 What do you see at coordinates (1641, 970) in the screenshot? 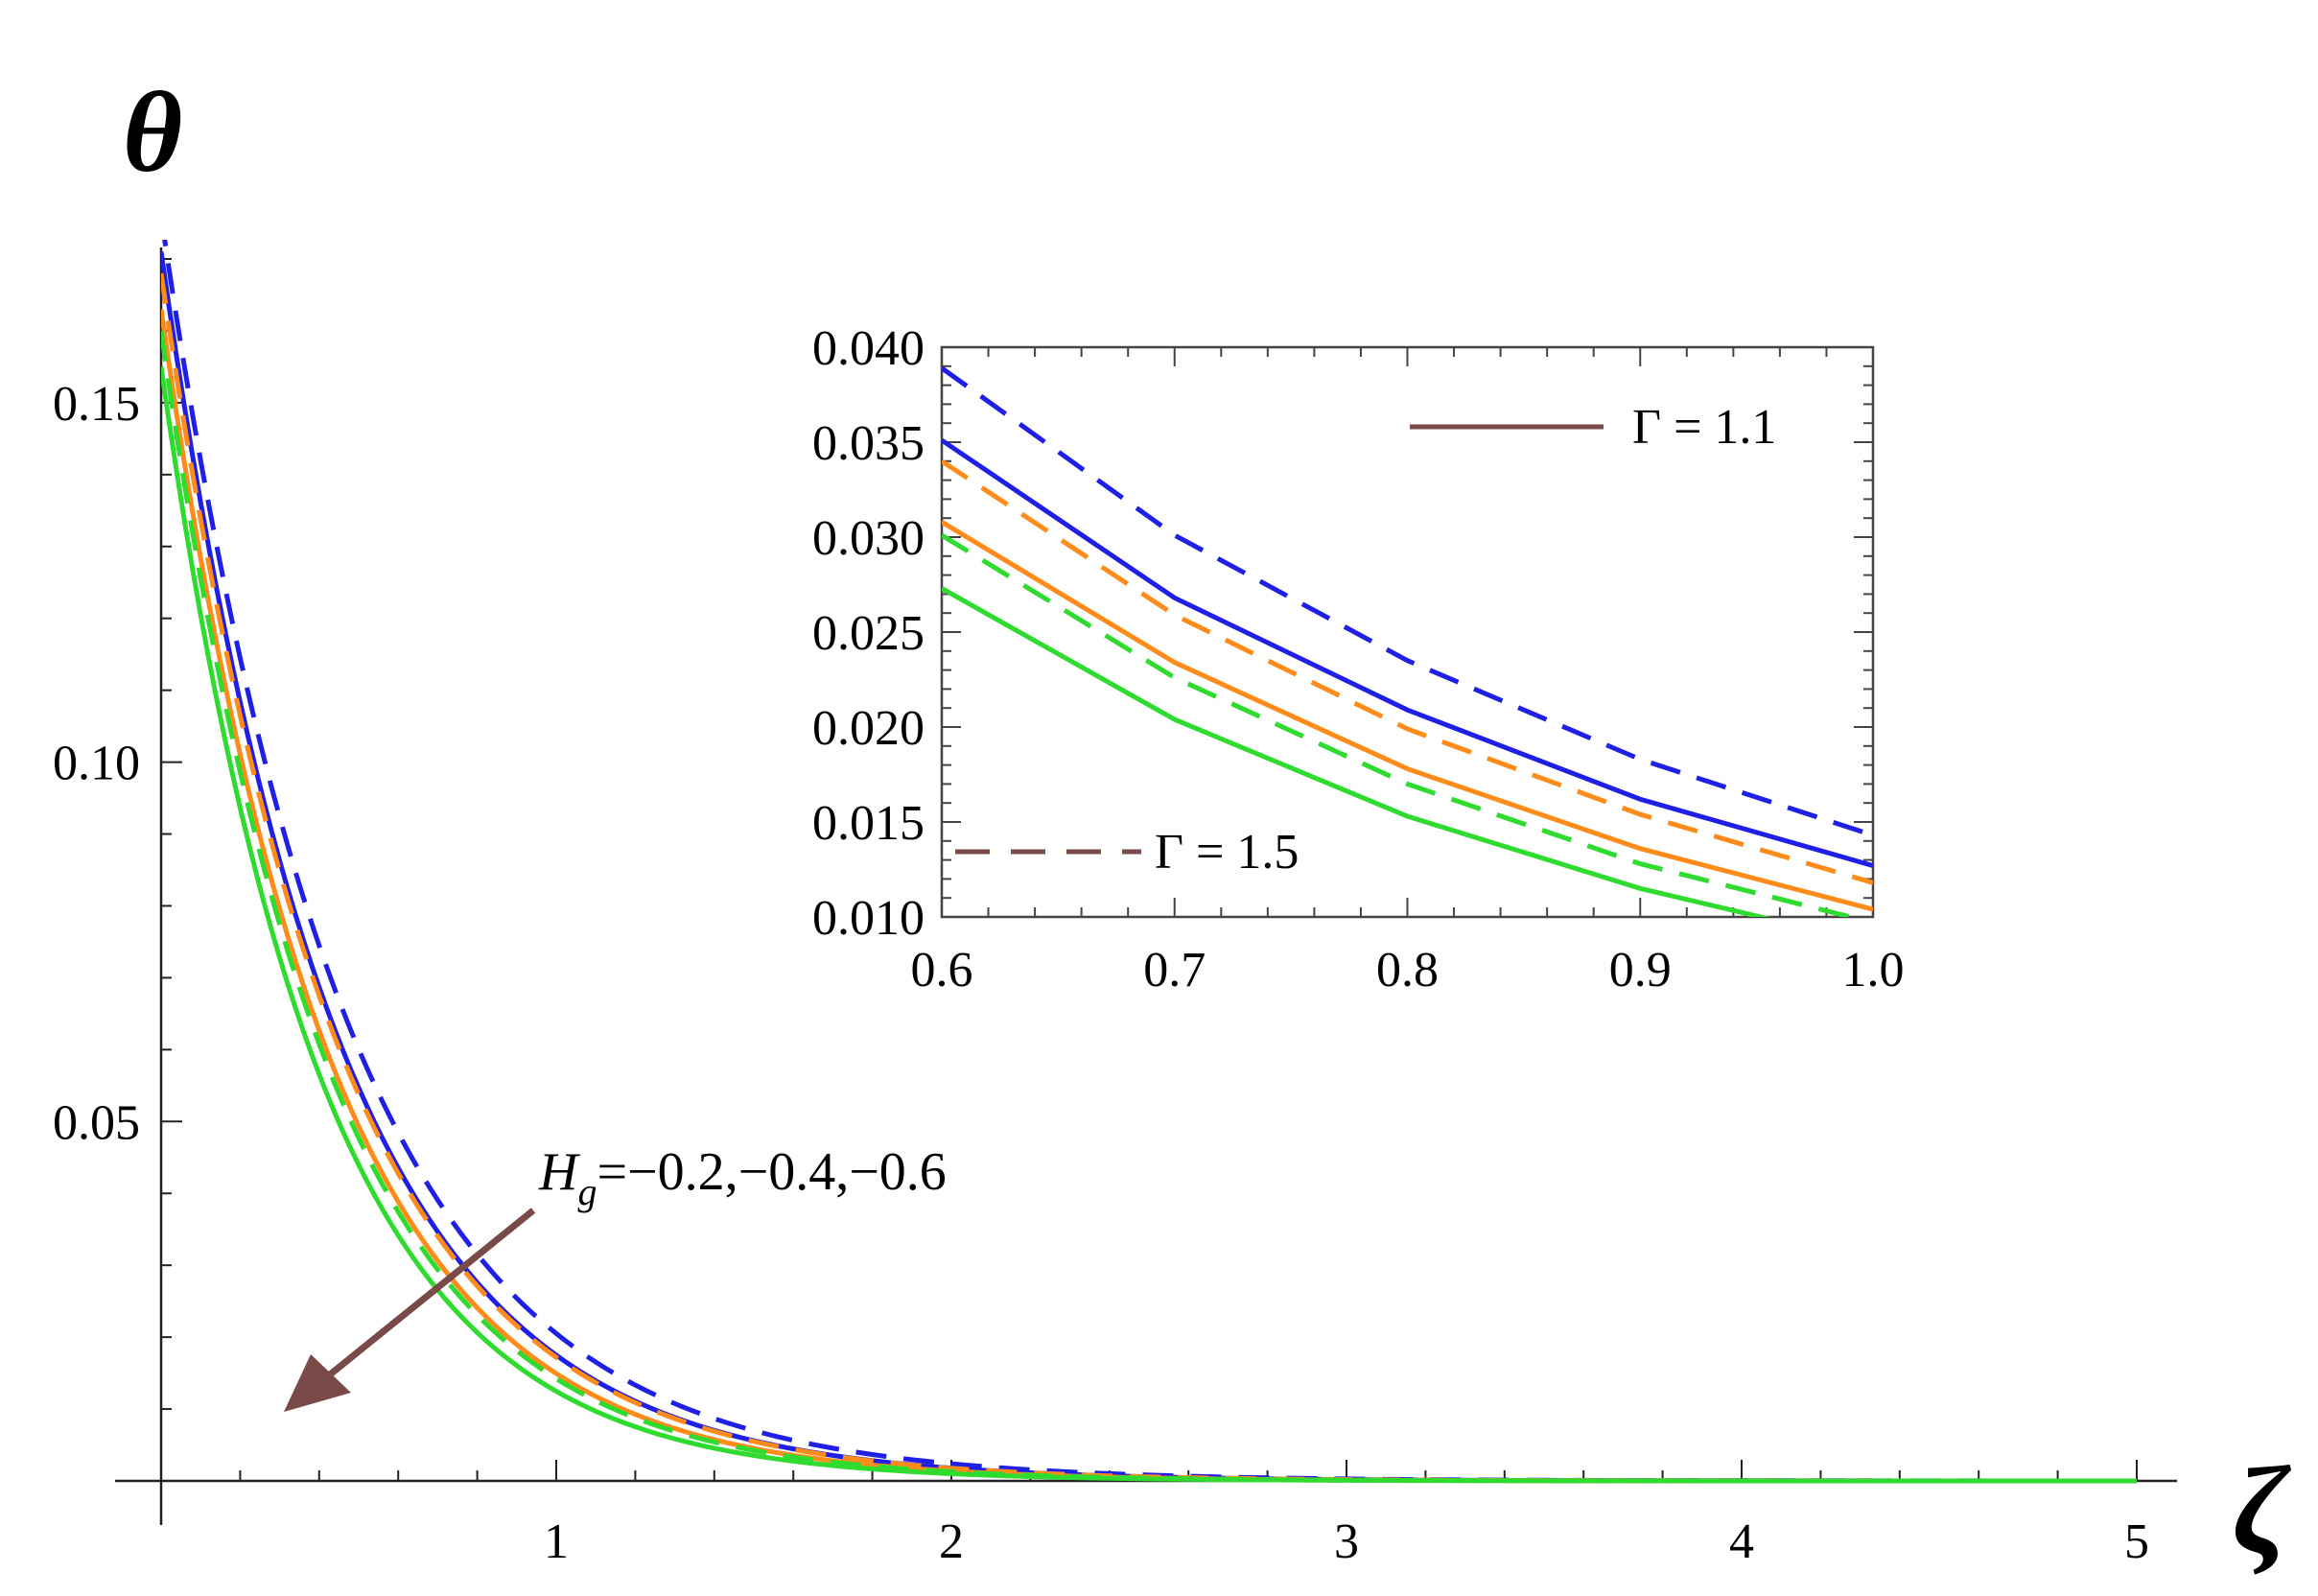
I see `inset-x-tick-label: 0.9` at bounding box center [1641, 970].